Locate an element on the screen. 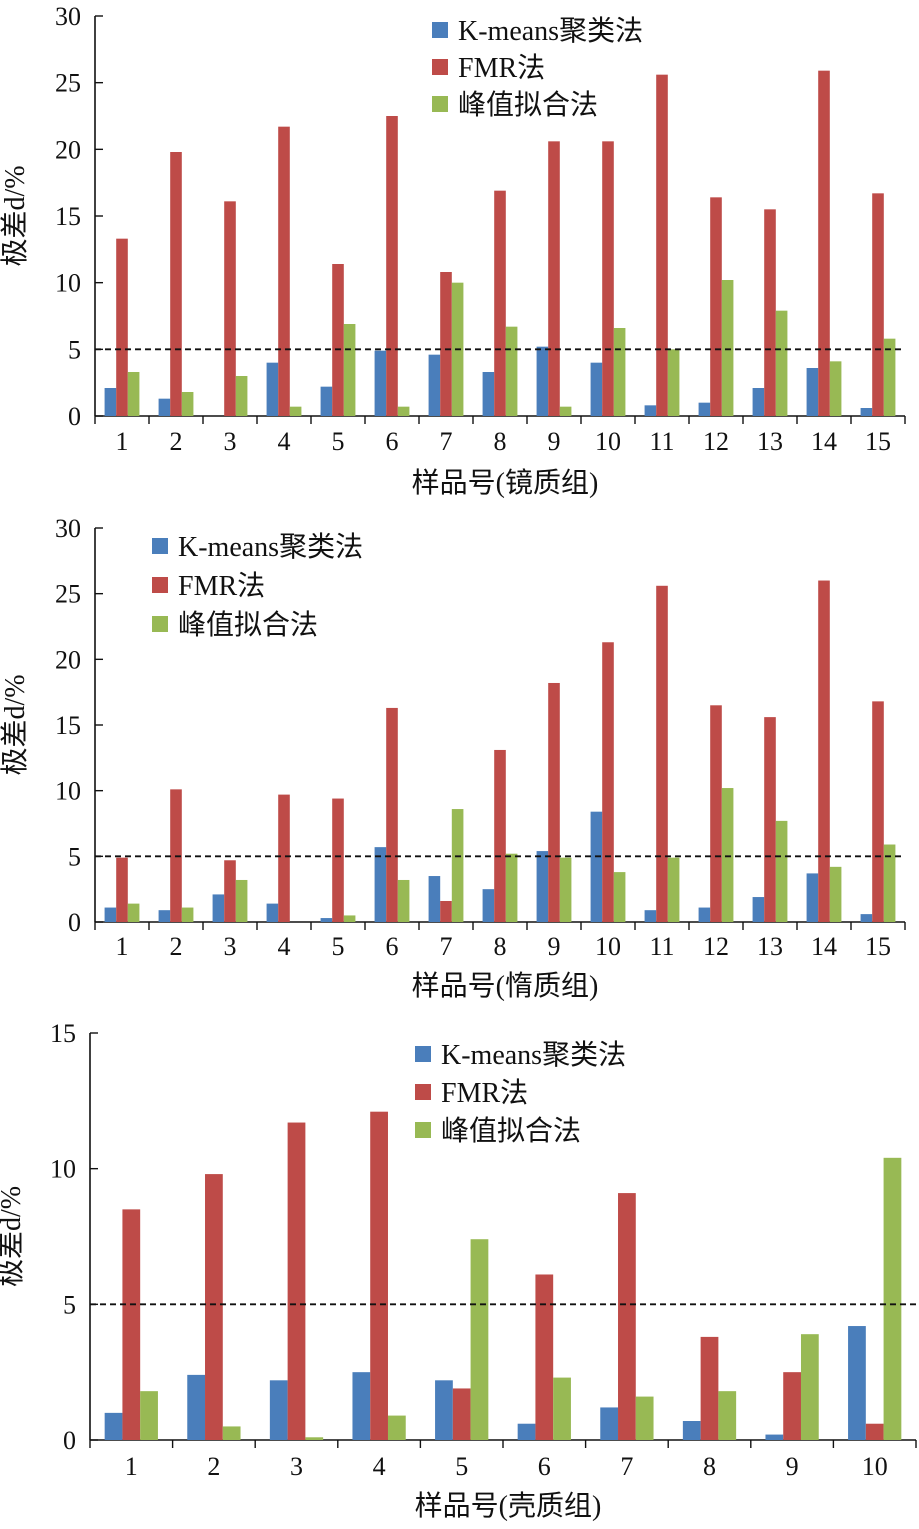 The image size is (919, 1529). x-axis-label: 样品号(镜质组) is located at coordinates (505, 483).